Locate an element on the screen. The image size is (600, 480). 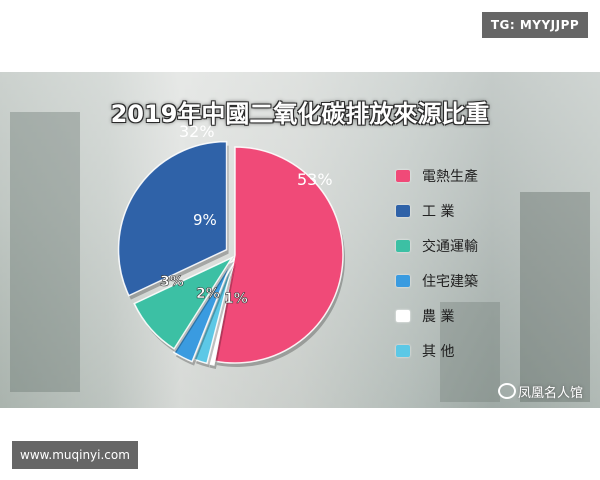
slice-electricity is located at coordinates (278, 255).